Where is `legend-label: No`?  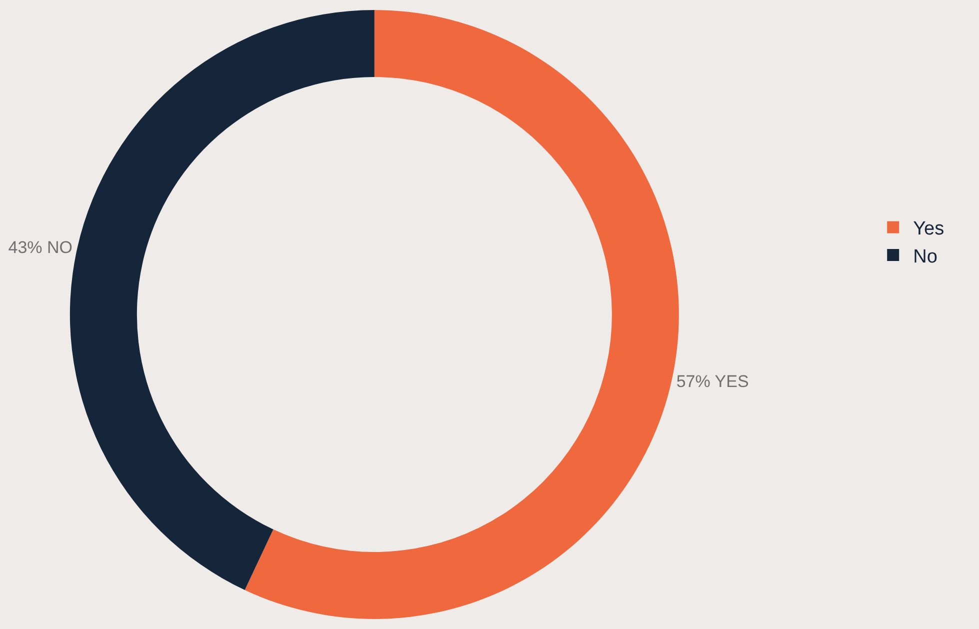
legend-label: No is located at coordinates (925, 257).